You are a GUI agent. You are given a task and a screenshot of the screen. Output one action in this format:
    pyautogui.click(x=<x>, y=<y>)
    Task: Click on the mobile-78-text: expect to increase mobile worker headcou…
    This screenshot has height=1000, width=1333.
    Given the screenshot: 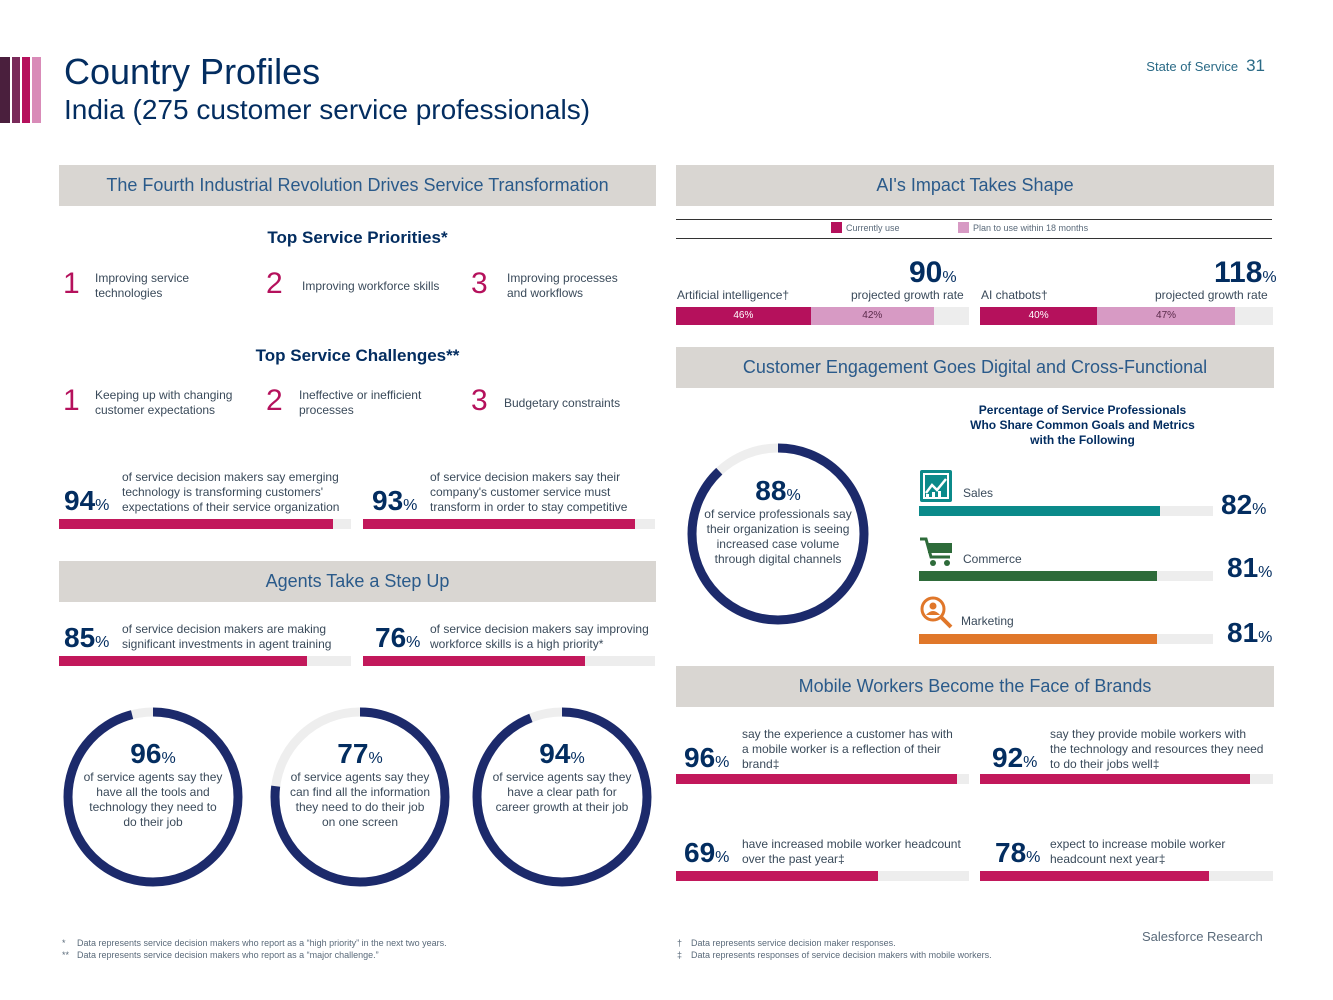 What is the action you would take?
    pyautogui.click(x=1138, y=851)
    